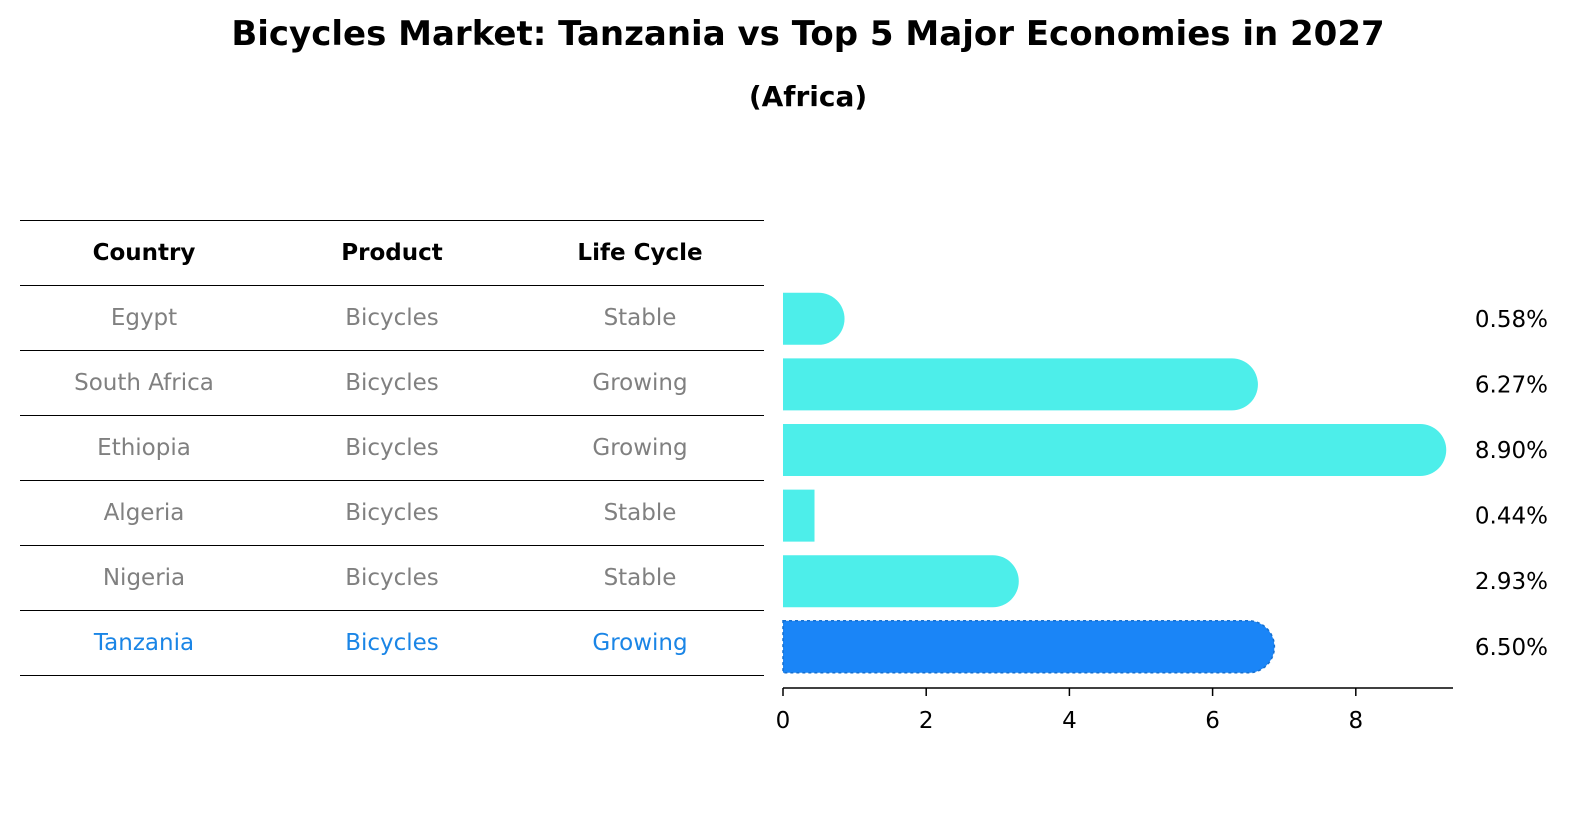 The width and height of the screenshot is (1586, 823). I want to click on x-tick-label: 6, so click(1212, 721).